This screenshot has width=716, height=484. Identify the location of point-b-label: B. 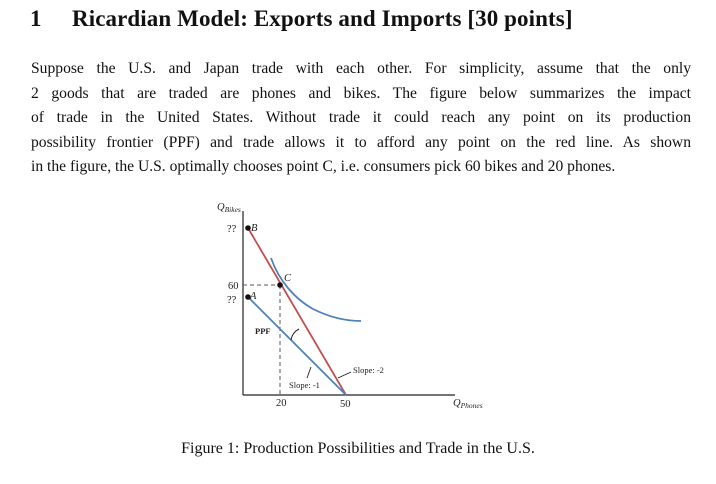
(254, 228).